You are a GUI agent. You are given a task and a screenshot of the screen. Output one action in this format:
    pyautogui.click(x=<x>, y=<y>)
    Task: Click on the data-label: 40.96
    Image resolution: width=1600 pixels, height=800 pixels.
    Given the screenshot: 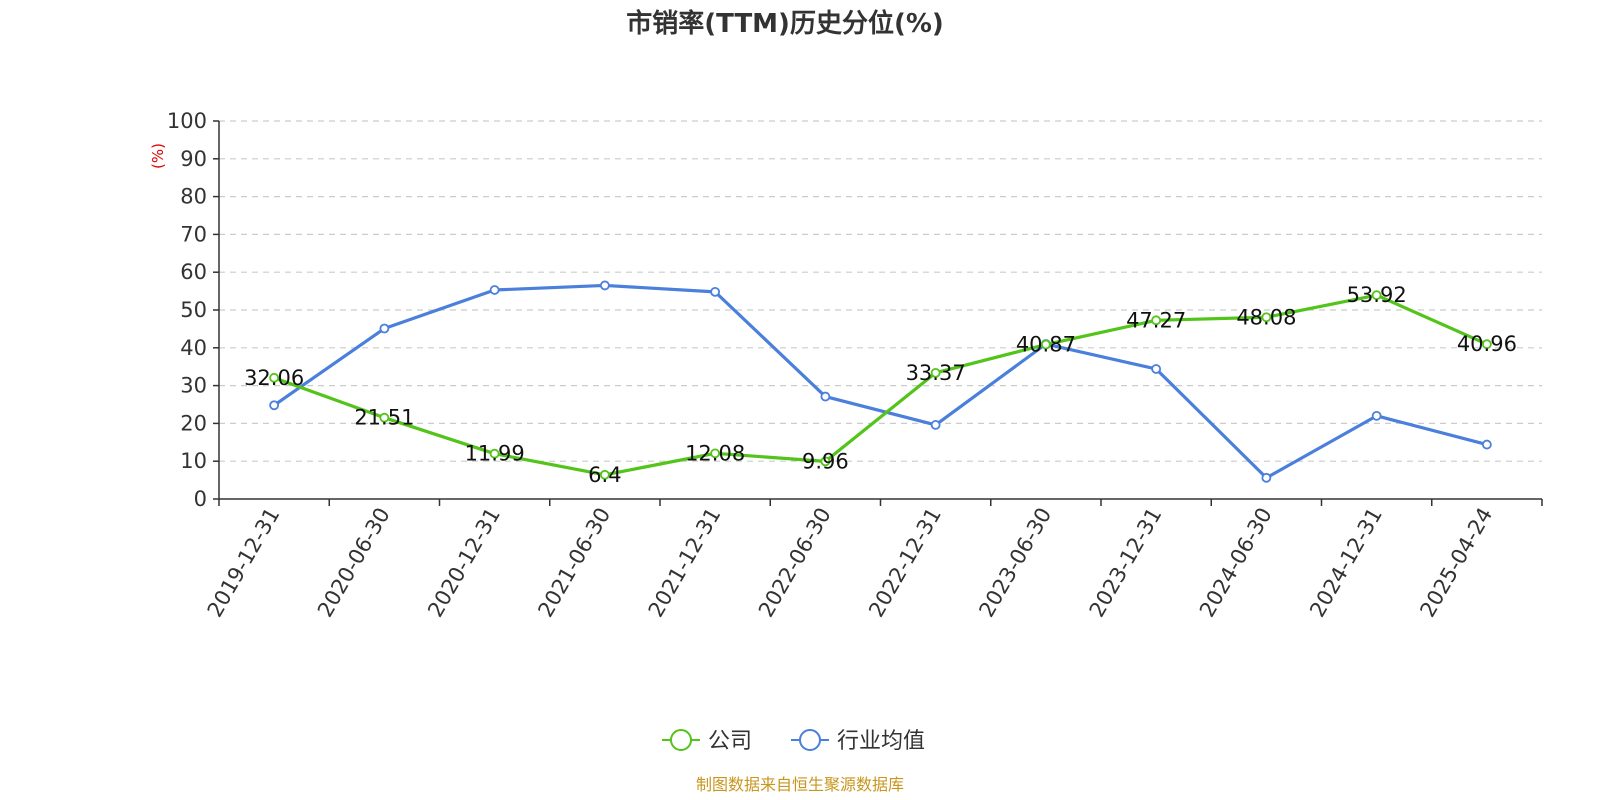 What is the action you would take?
    pyautogui.click(x=1487, y=344)
    